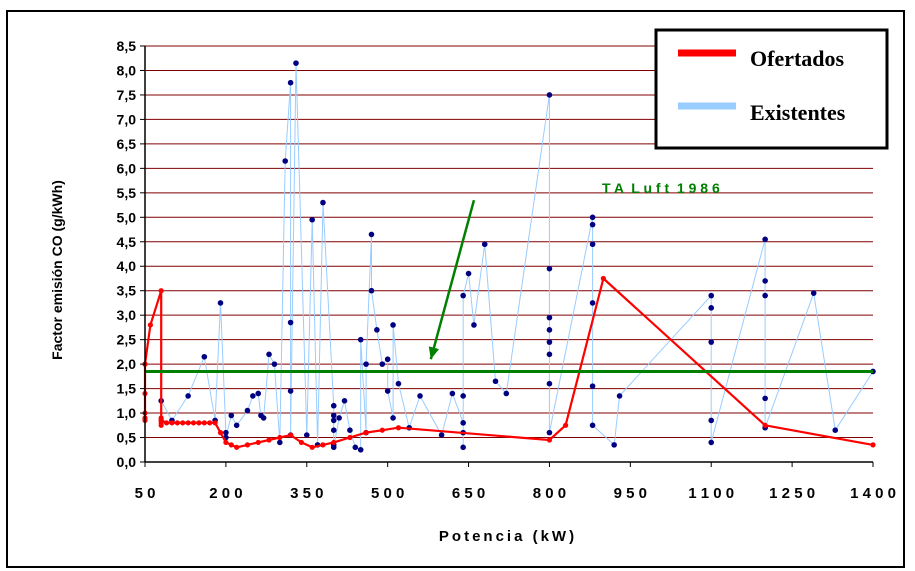 The width and height of the screenshot is (915, 571). What do you see at coordinates (797, 58) in the screenshot?
I see `legend-label-ofertados: Ofertados` at bounding box center [797, 58].